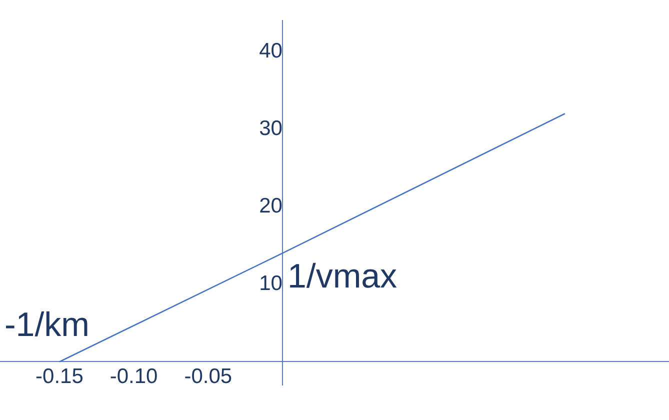 The width and height of the screenshot is (669, 420). What do you see at coordinates (134, 376) in the screenshot?
I see `x-tick-label: -0.10` at bounding box center [134, 376].